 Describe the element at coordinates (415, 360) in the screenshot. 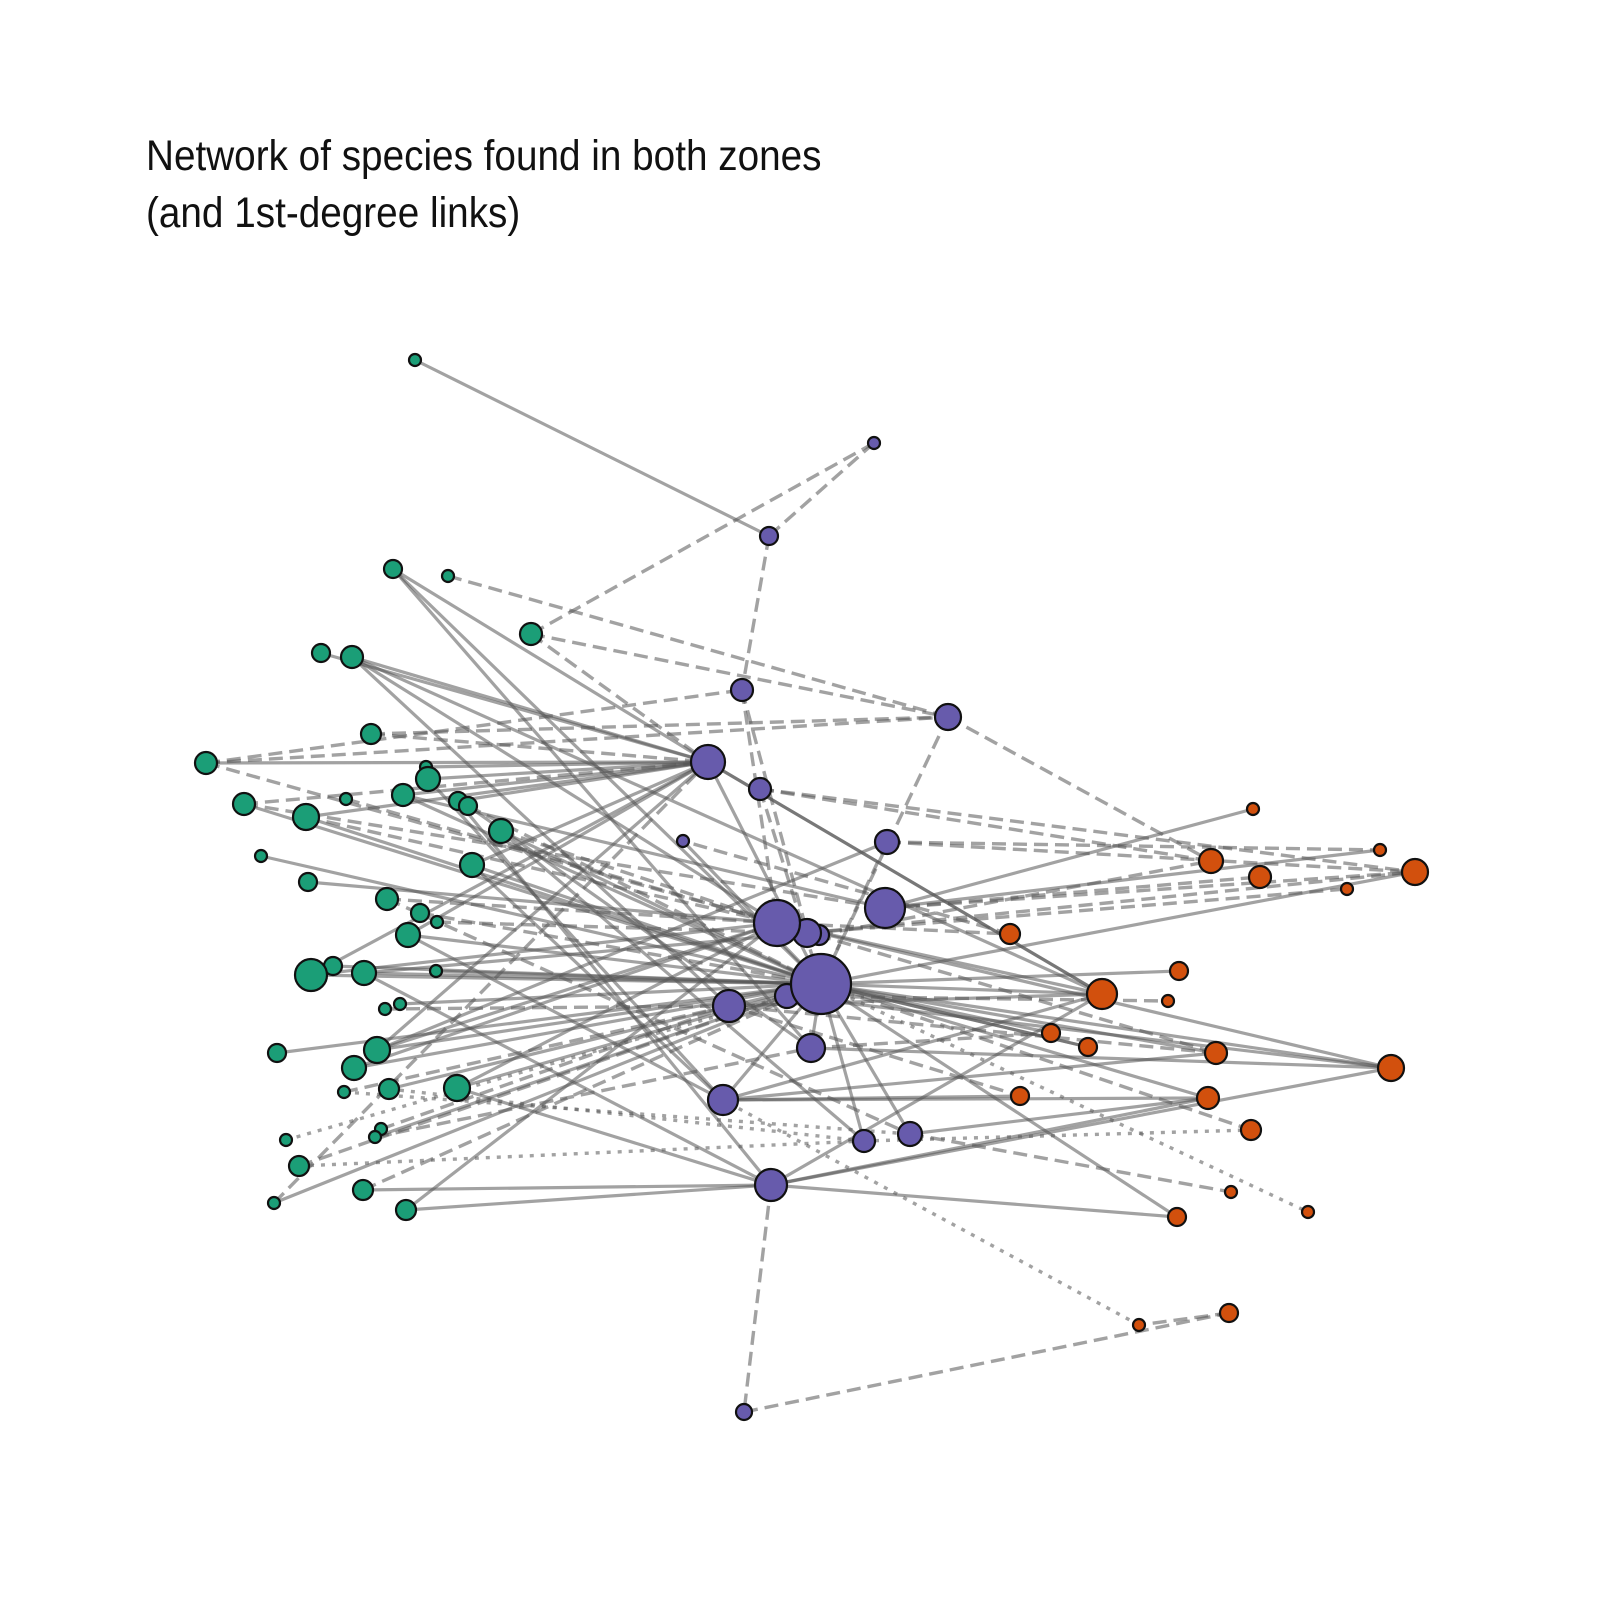

I see `node-g1` at that location.